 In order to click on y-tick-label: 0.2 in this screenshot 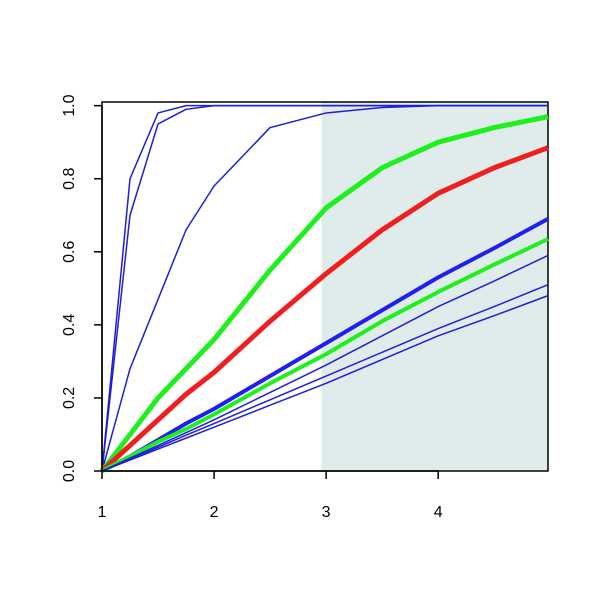, I will do `click(69, 398)`.